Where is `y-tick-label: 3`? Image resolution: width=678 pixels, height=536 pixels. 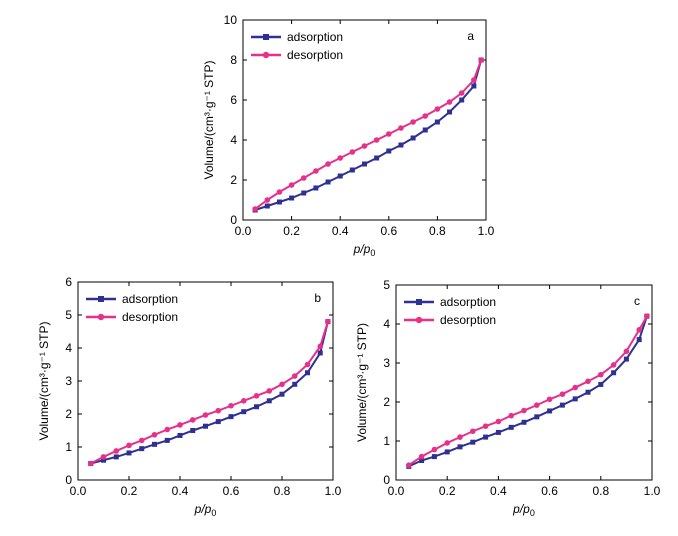
y-tick-label: 3 is located at coordinates (68, 381).